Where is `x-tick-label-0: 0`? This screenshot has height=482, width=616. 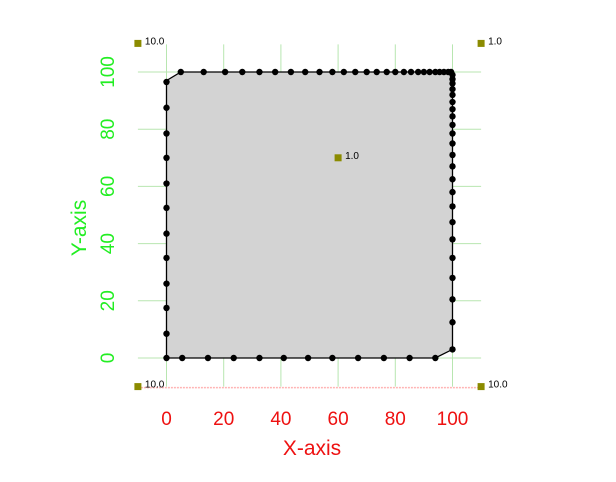
x-tick-label-0: 0 is located at coordinates (166, 419).